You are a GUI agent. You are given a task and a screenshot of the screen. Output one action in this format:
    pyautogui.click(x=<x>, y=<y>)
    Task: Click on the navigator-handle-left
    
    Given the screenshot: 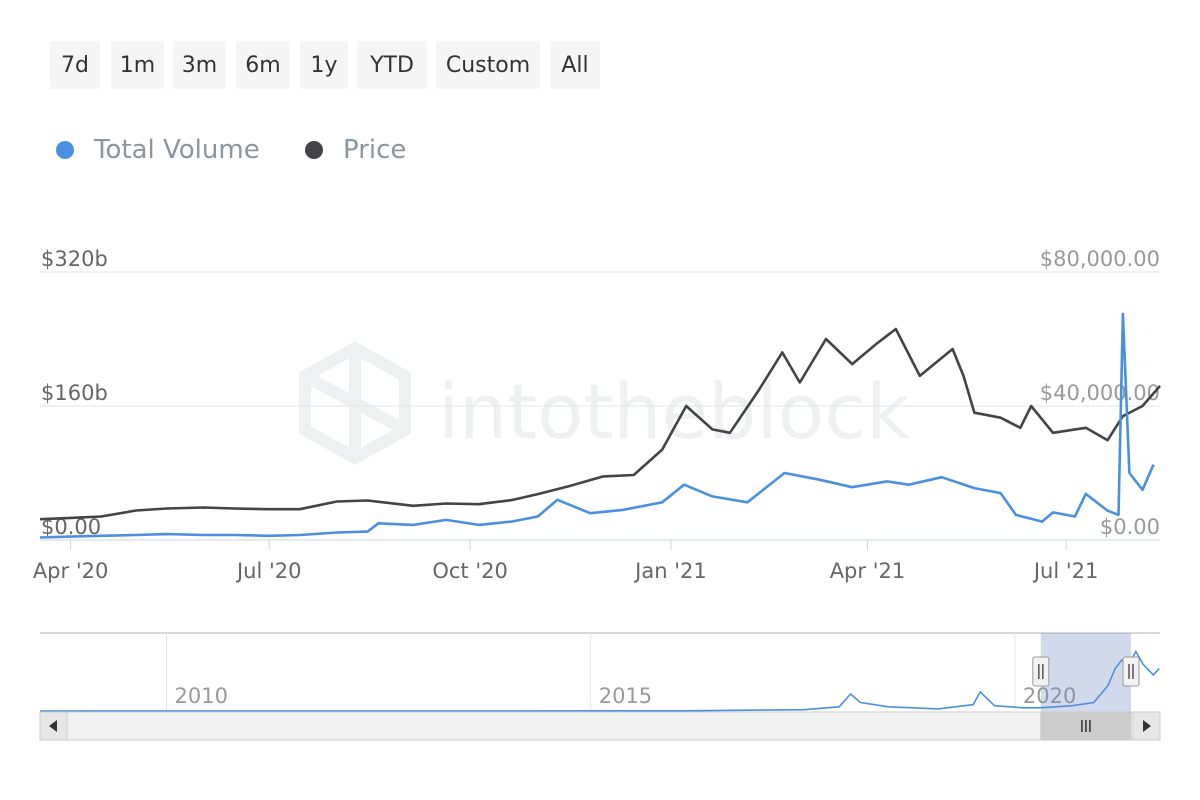 What is the action you would take?
    pyautogui.click(x=1041, y=671)
    